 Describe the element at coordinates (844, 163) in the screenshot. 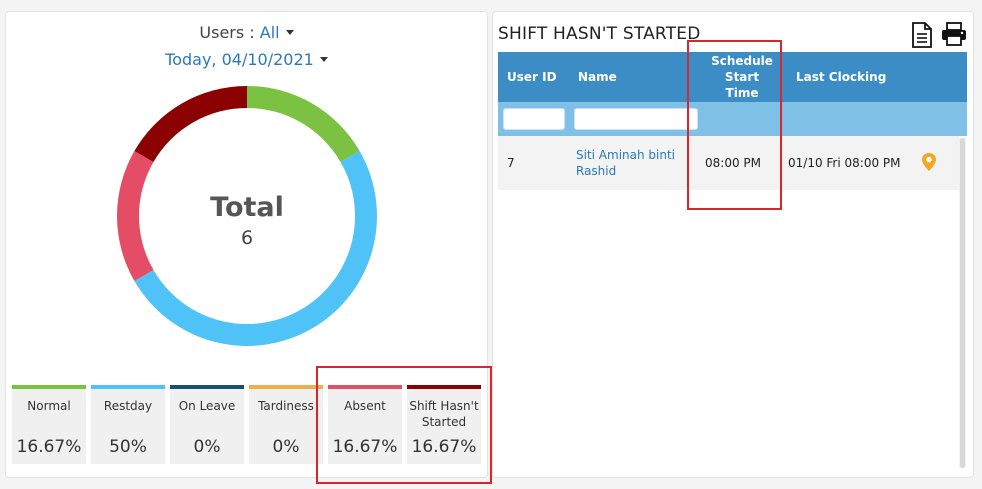

I see `cell-last-clocking: 01/10 Fri 08:00 PM` at that location.